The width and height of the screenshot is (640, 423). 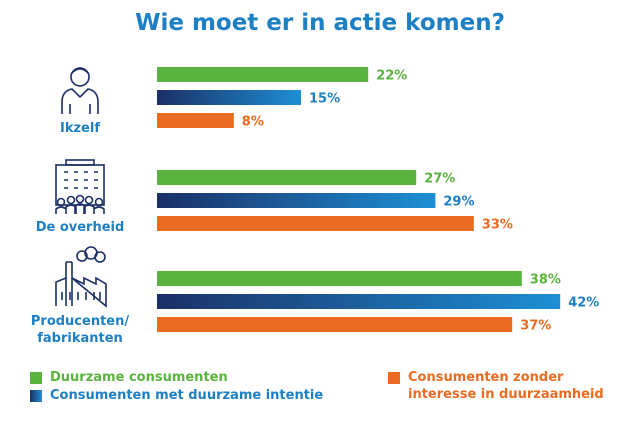 I want to click on value-label-ikzelf-zonder-interesse: 8%, so click(x=253, y=122).